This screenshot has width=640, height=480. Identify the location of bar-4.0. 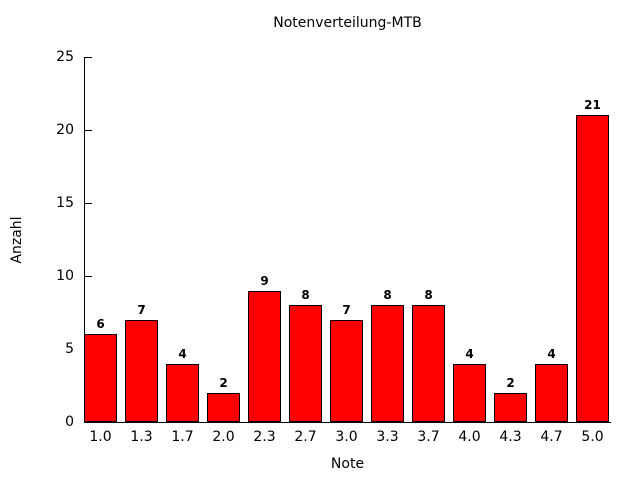
(469, 393).